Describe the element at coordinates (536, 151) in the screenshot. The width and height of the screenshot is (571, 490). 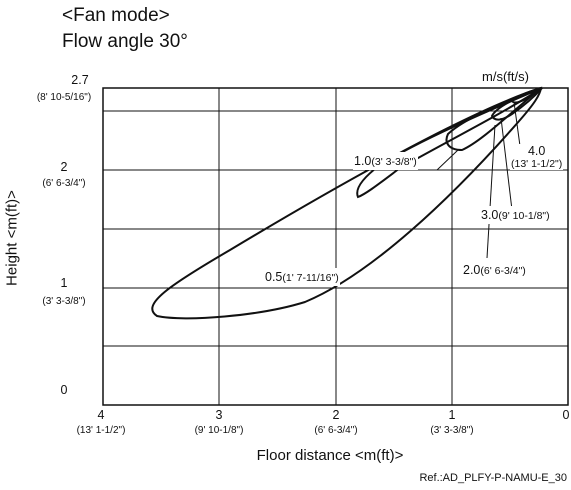
I see `contour-value: 4.0` at that location.